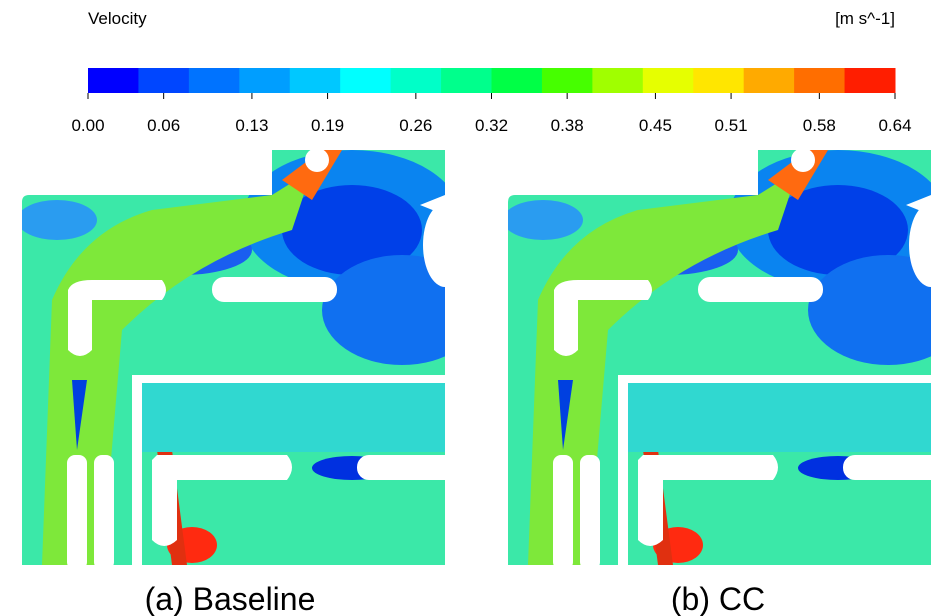 This screenshot has width=943, height=616. Describe the element at coordinates (87, 125) in the screenshot. I see `tick-label: 0.00` at that location.